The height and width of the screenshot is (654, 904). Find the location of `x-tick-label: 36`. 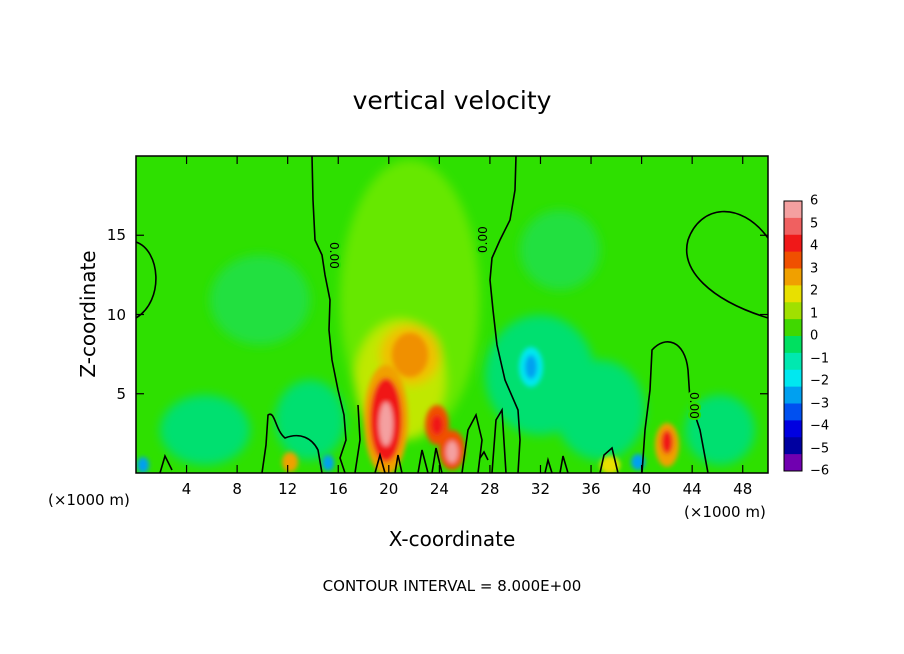

x-tick-label: 36 is located at coordinates (591, 489).